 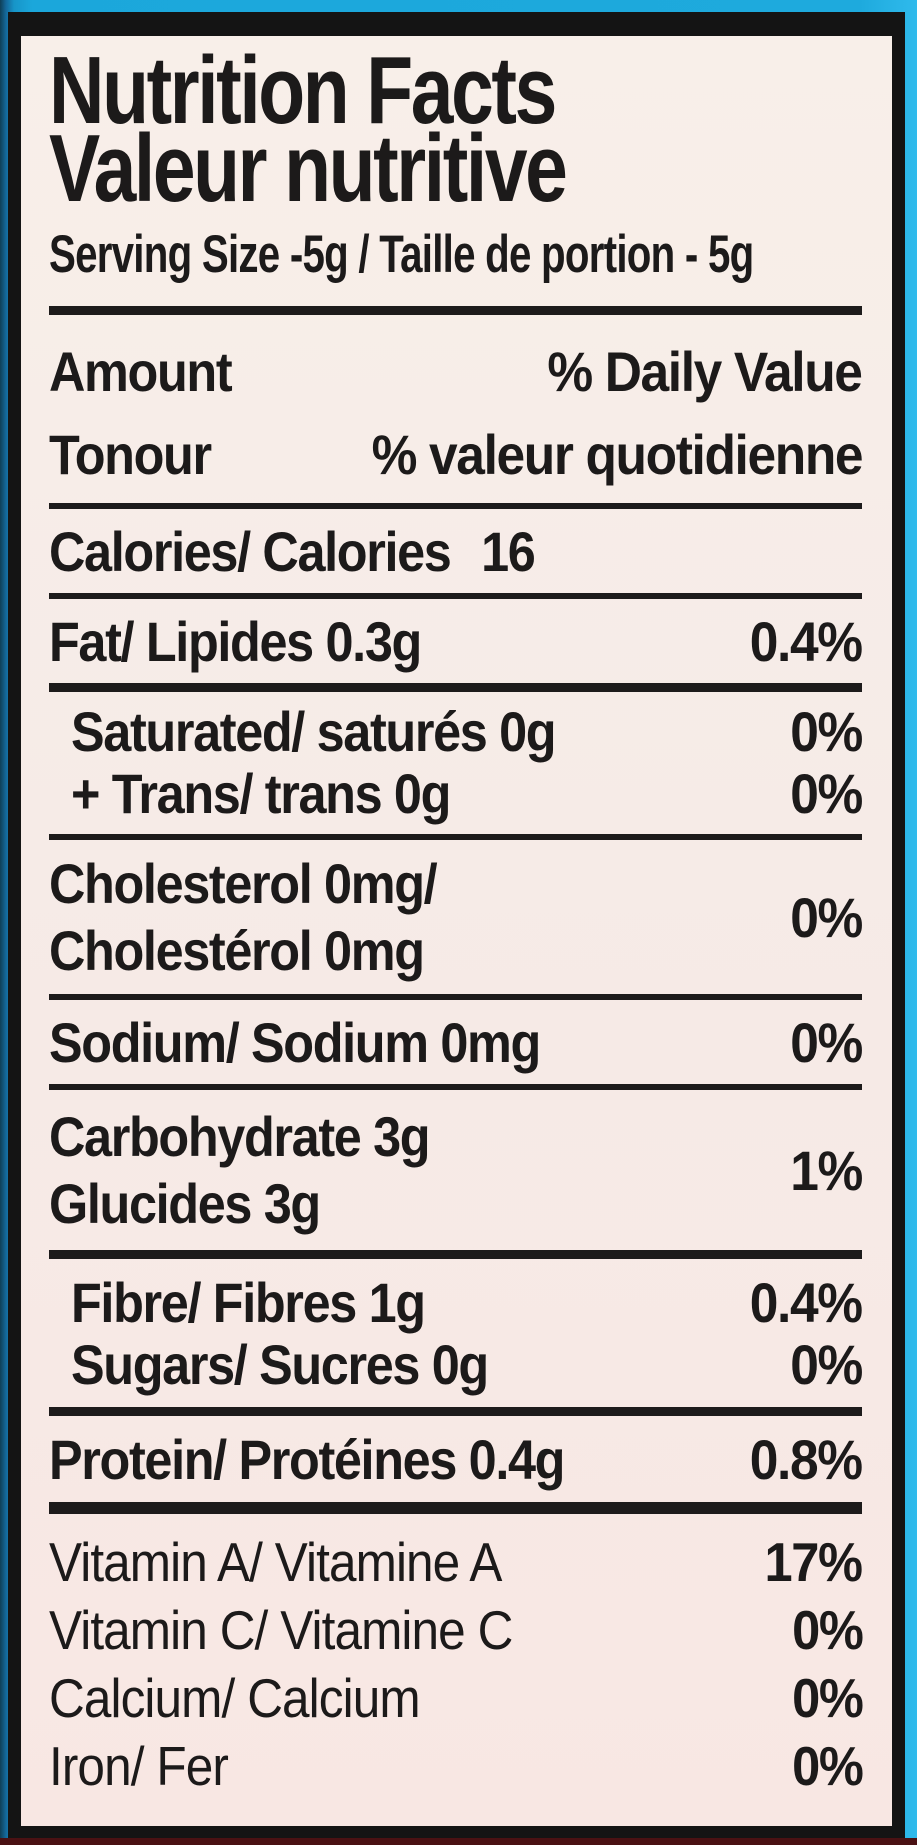 I want to click on rule-after-calories, so click(x=455, y=596).